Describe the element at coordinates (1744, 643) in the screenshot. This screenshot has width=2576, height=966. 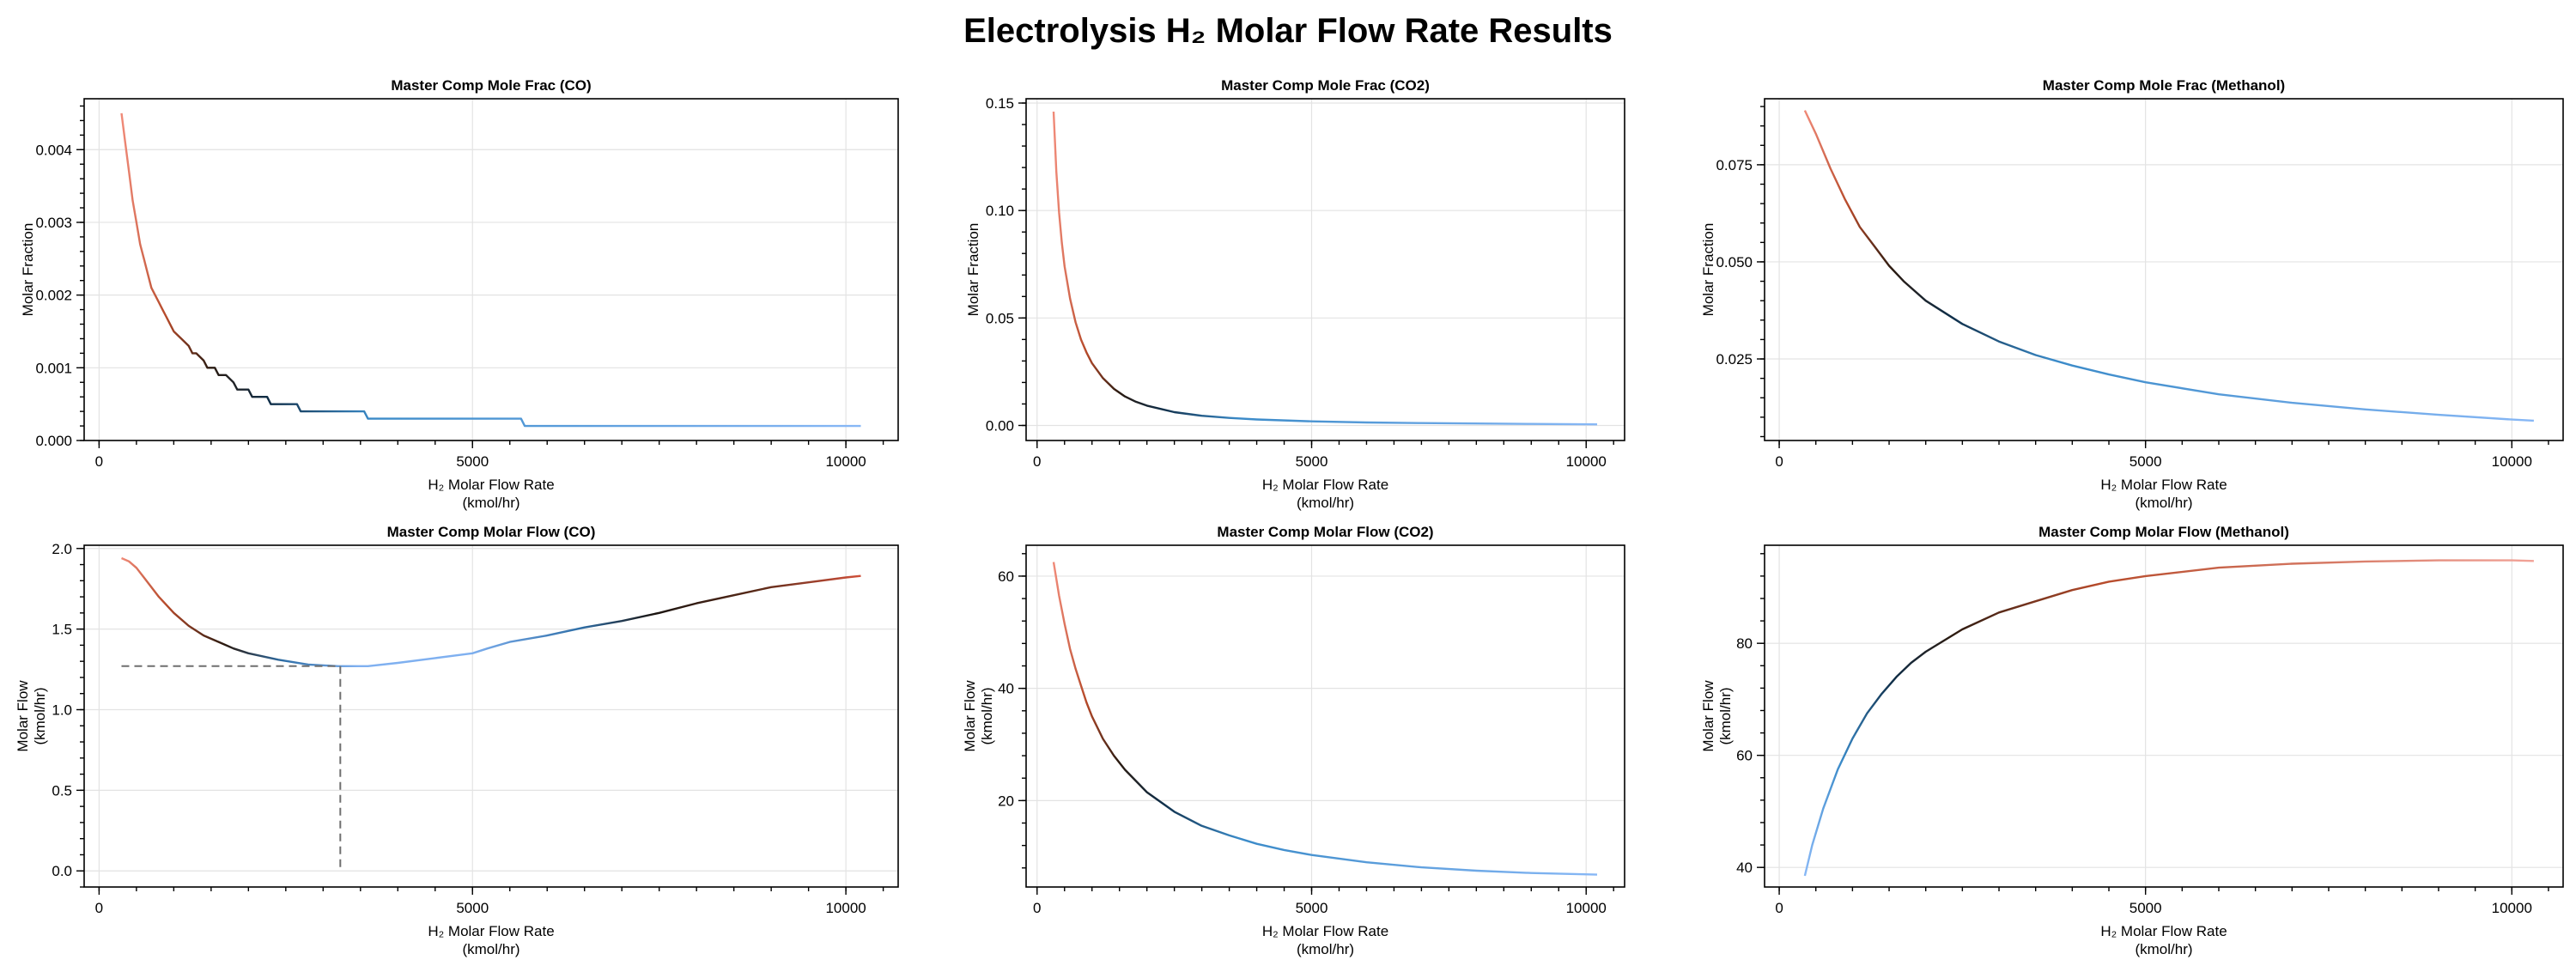
I see `y-tick-label: 80` at that location.